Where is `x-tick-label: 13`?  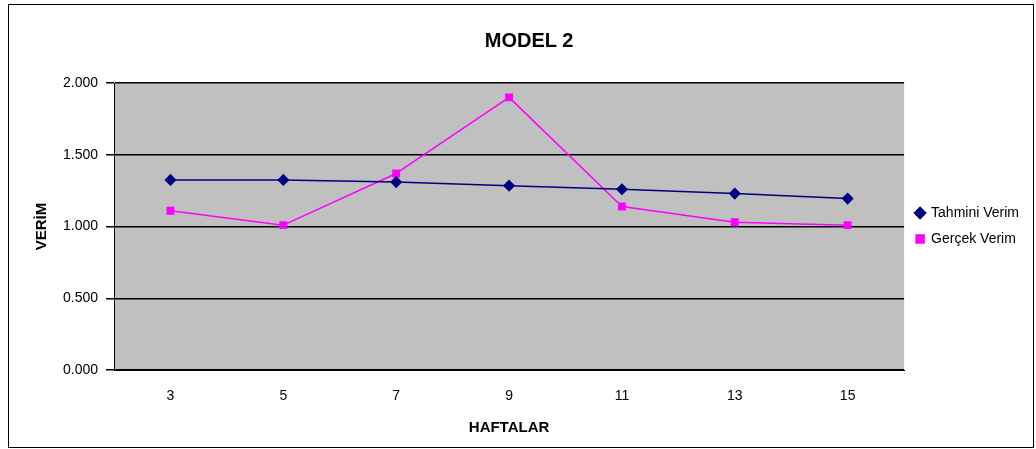 x-tick-label: 13 is located at coordinates (735, 395).